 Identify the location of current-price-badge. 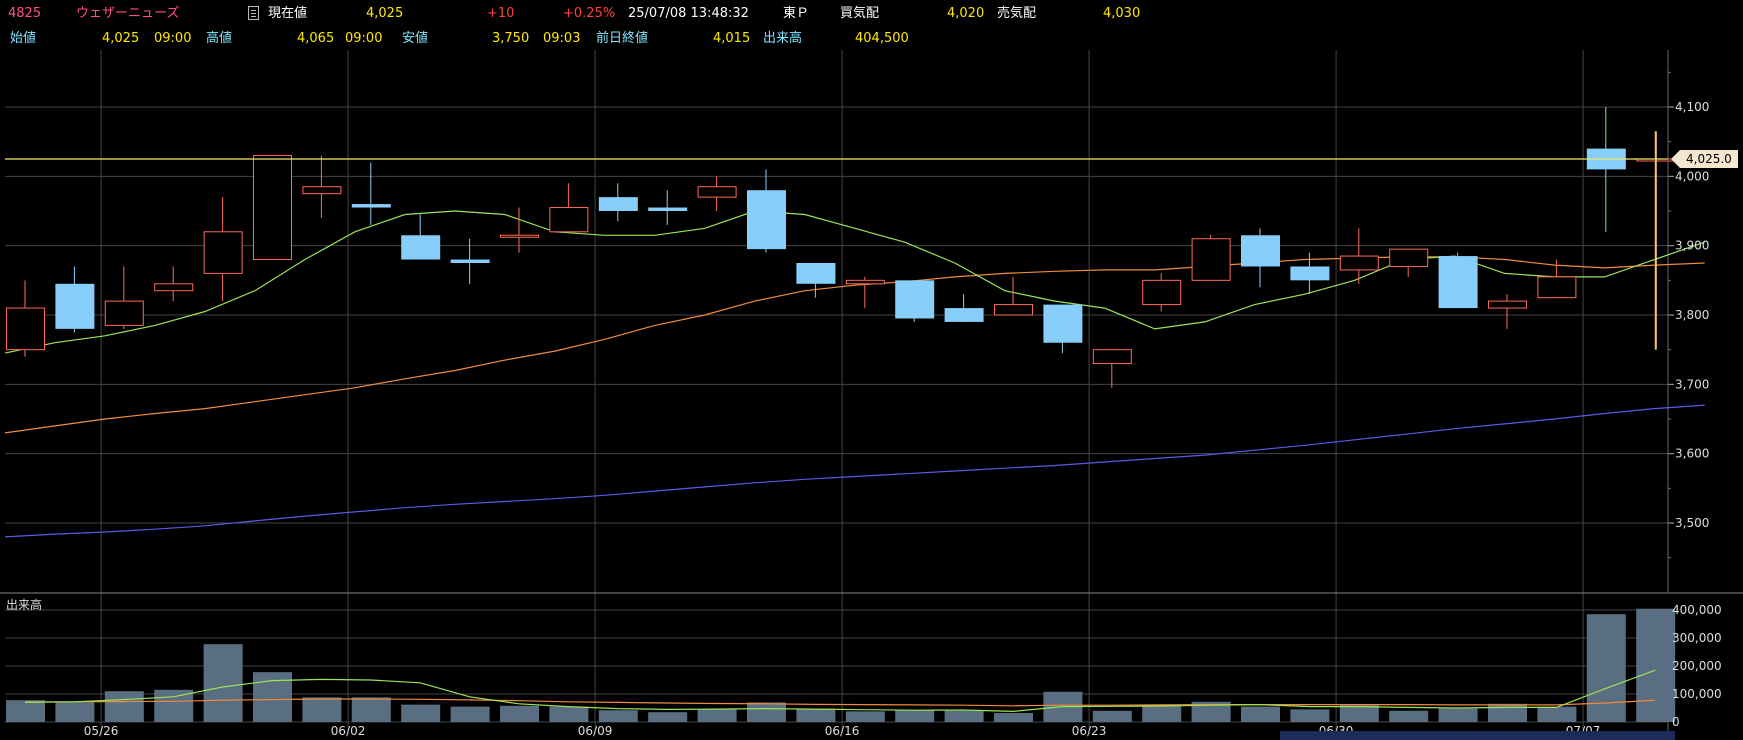
(1704, 159).